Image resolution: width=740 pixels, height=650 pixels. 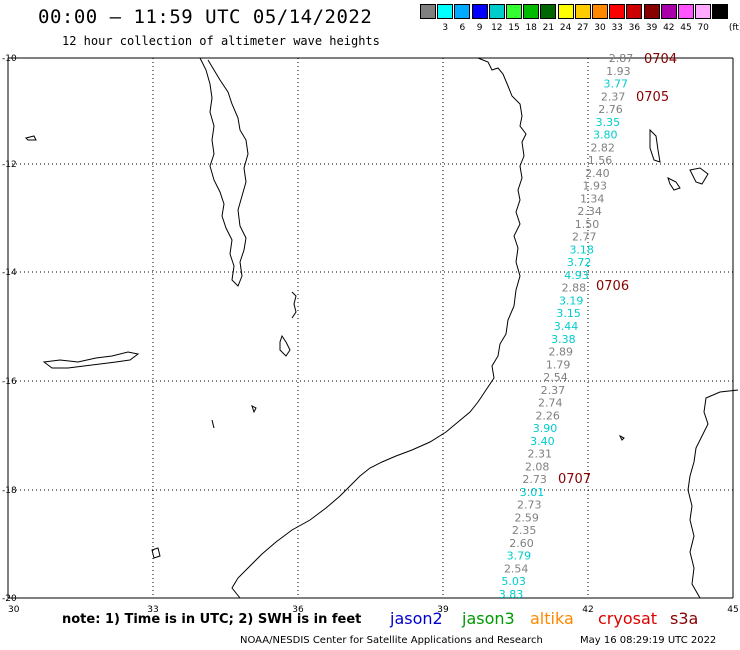 I want to click on wave-height-value: 5.03, so click(x=513, y=581).